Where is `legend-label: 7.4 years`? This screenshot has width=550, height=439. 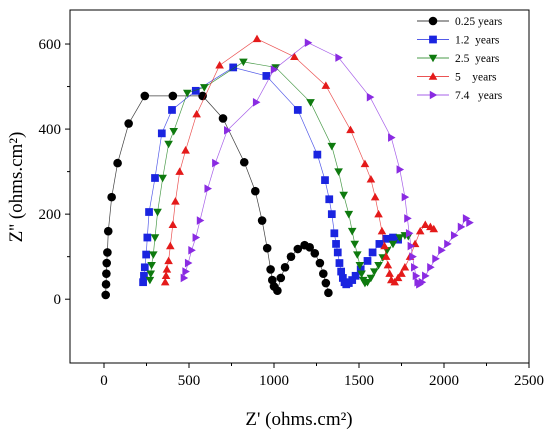
legend-label: 7.4 years is located at coordinates (479, 96).